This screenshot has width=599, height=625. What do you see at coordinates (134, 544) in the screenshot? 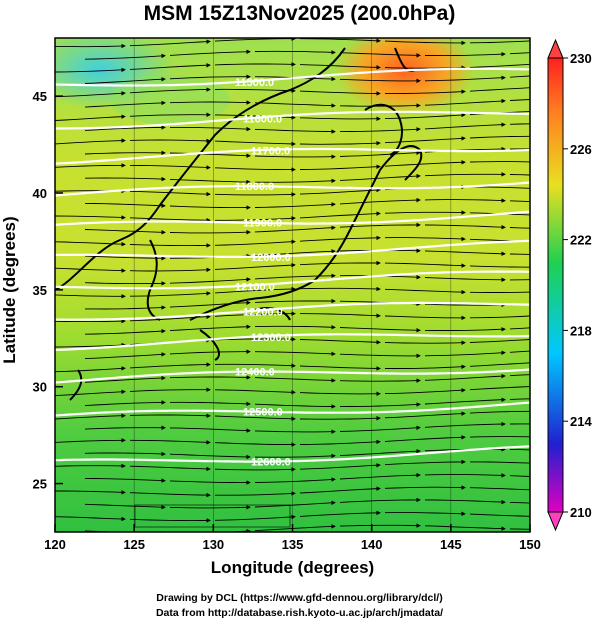
I see `x-tick-label: 125` at bounding box center [134, 544].